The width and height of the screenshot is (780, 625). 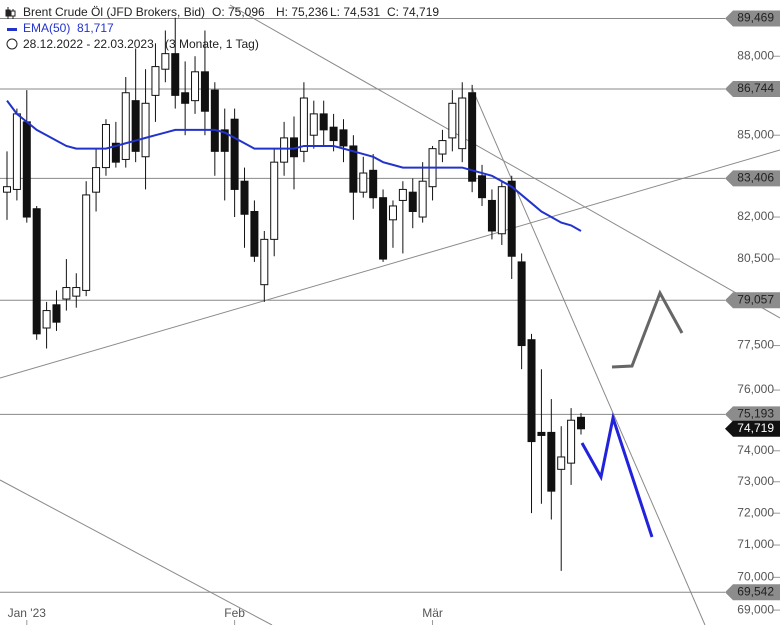 I want to click on last-price-box, so click(x=752, y=428).